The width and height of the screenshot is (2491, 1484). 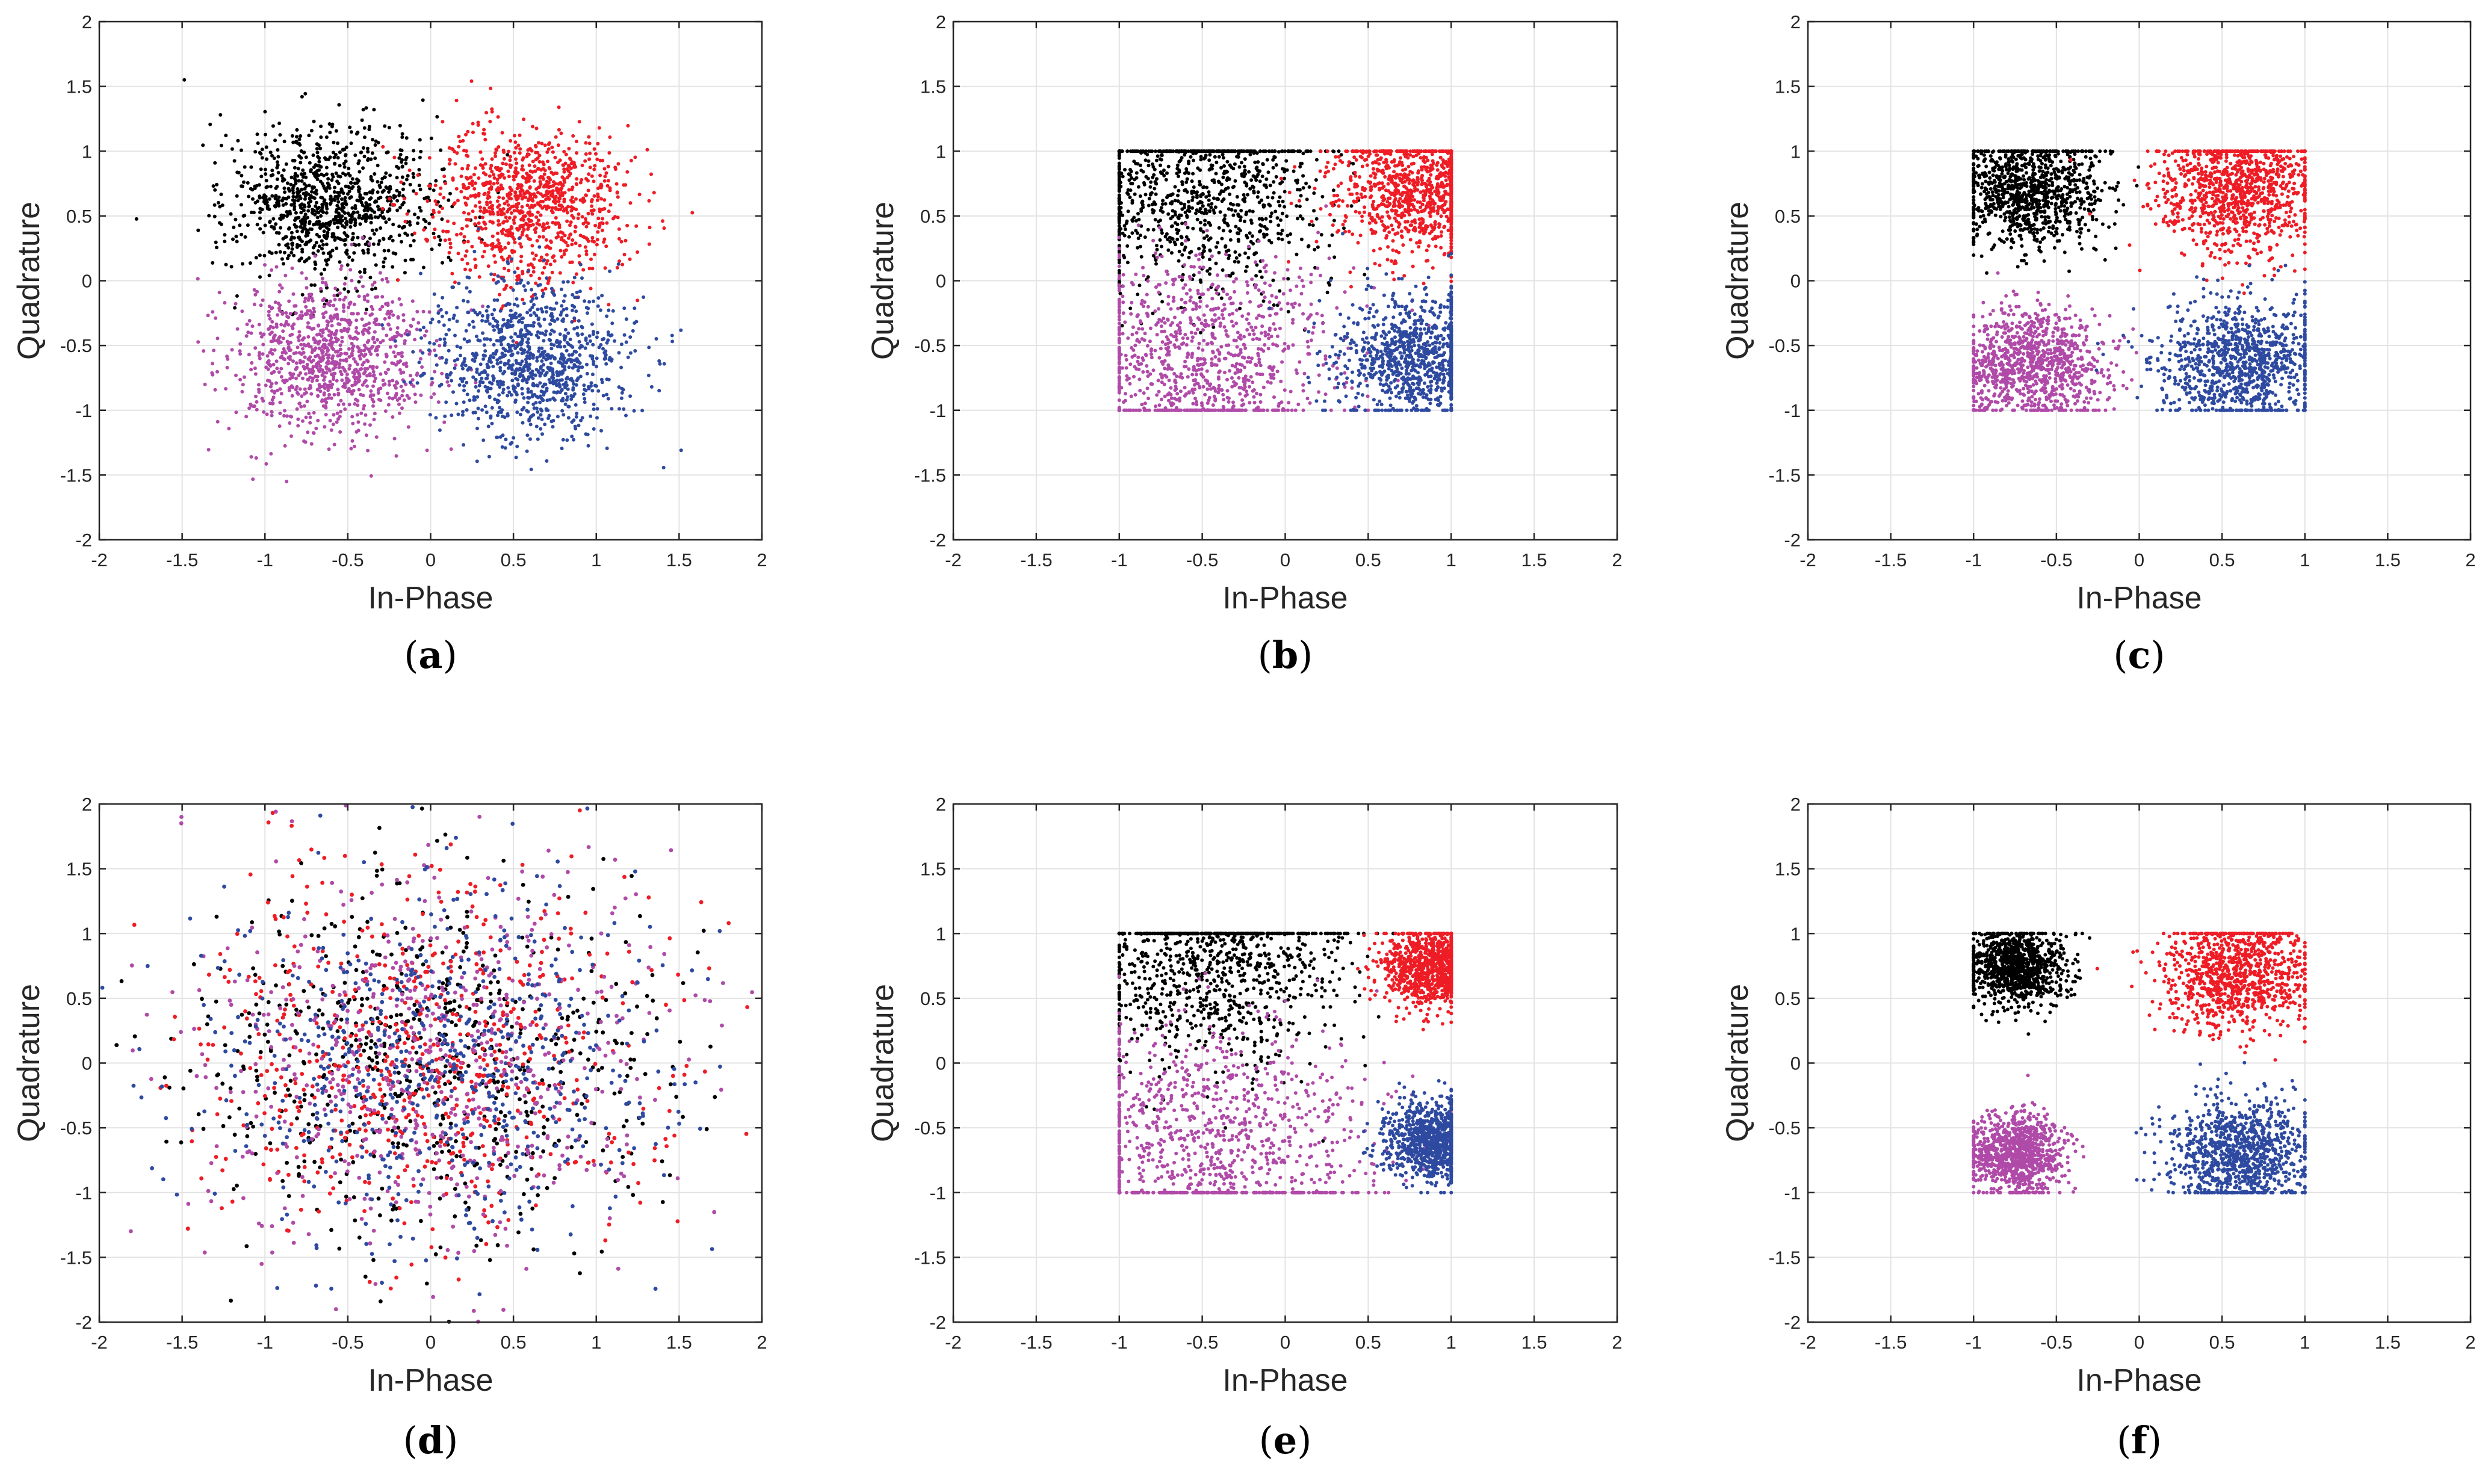 I want to click on y-tick-label: 0, so click(x=87, y=281).